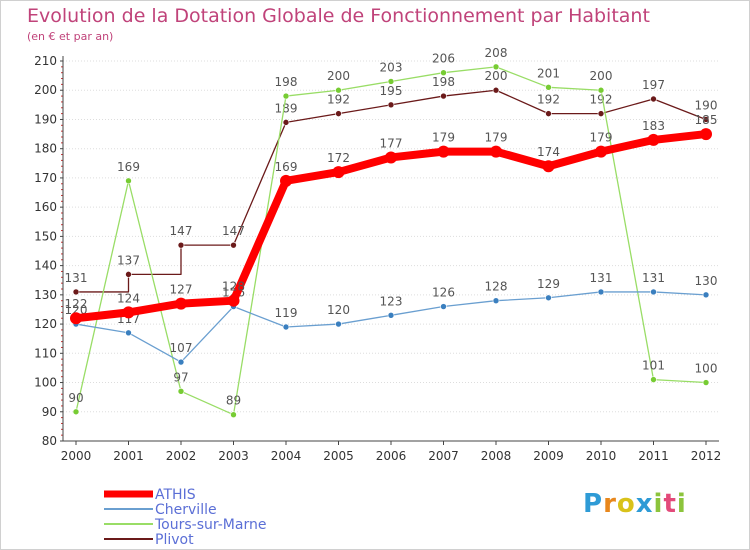 The height and width of the screenshot is (550, 750). I want to click on data-label: 124, so click(128, 298).